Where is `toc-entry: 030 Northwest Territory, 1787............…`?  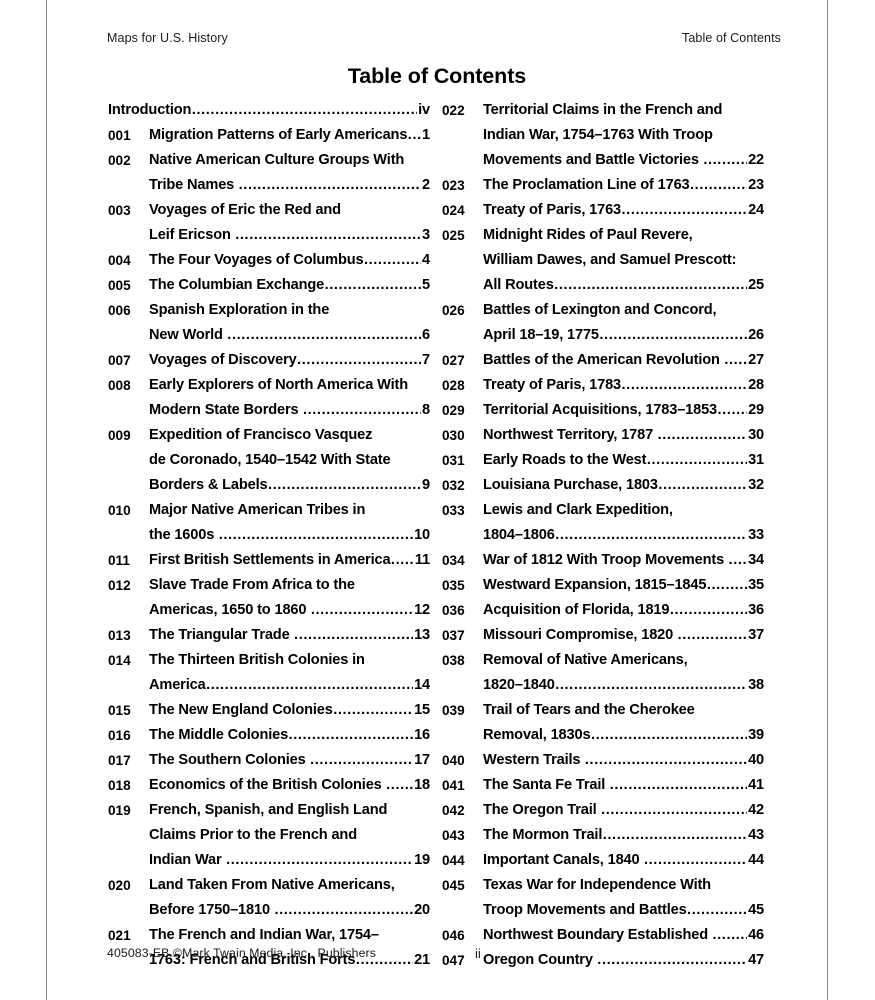
toc-entry: 030 Northwest Territory, 1787............… is located at coordinates (603, 435).